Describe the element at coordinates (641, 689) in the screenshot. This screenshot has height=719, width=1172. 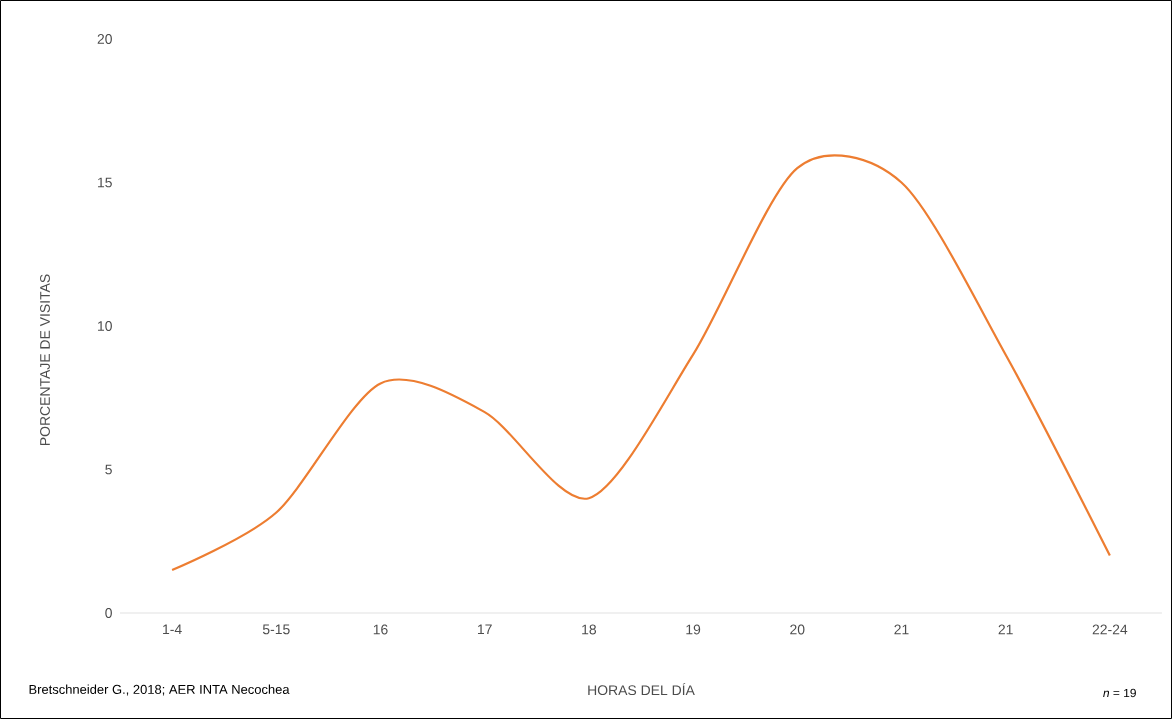
I see `x-axis-title: HORAS DEL DÍA` at that location.